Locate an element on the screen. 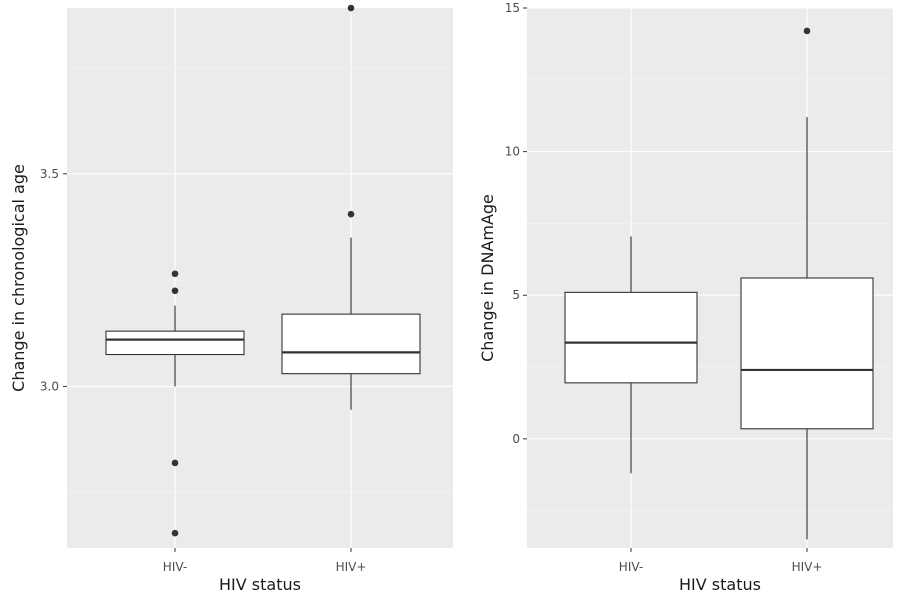  y-axis-title: Change in DNAmAge is located at coordinates (487, 278).